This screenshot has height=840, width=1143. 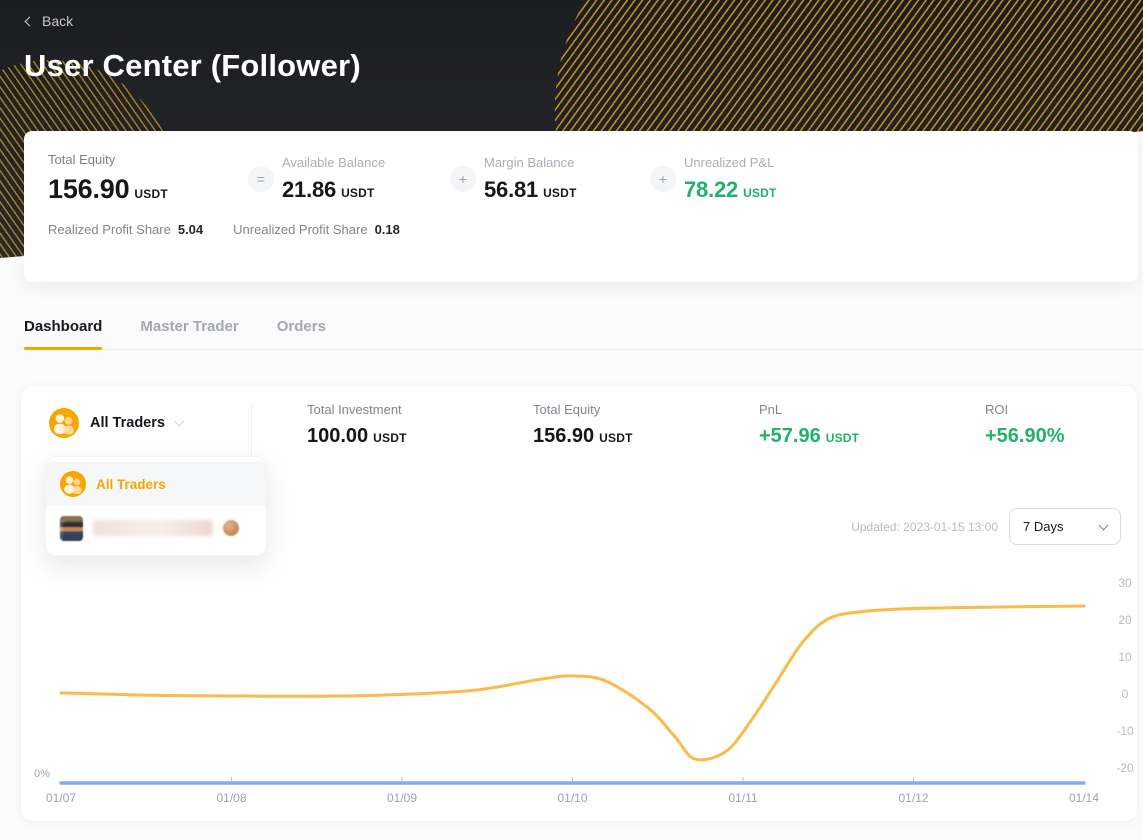 What do you see at coordinates (1125, 731) in the screenshot?
I see `y-axis-label: -10` at bounding box center [1125, 731].